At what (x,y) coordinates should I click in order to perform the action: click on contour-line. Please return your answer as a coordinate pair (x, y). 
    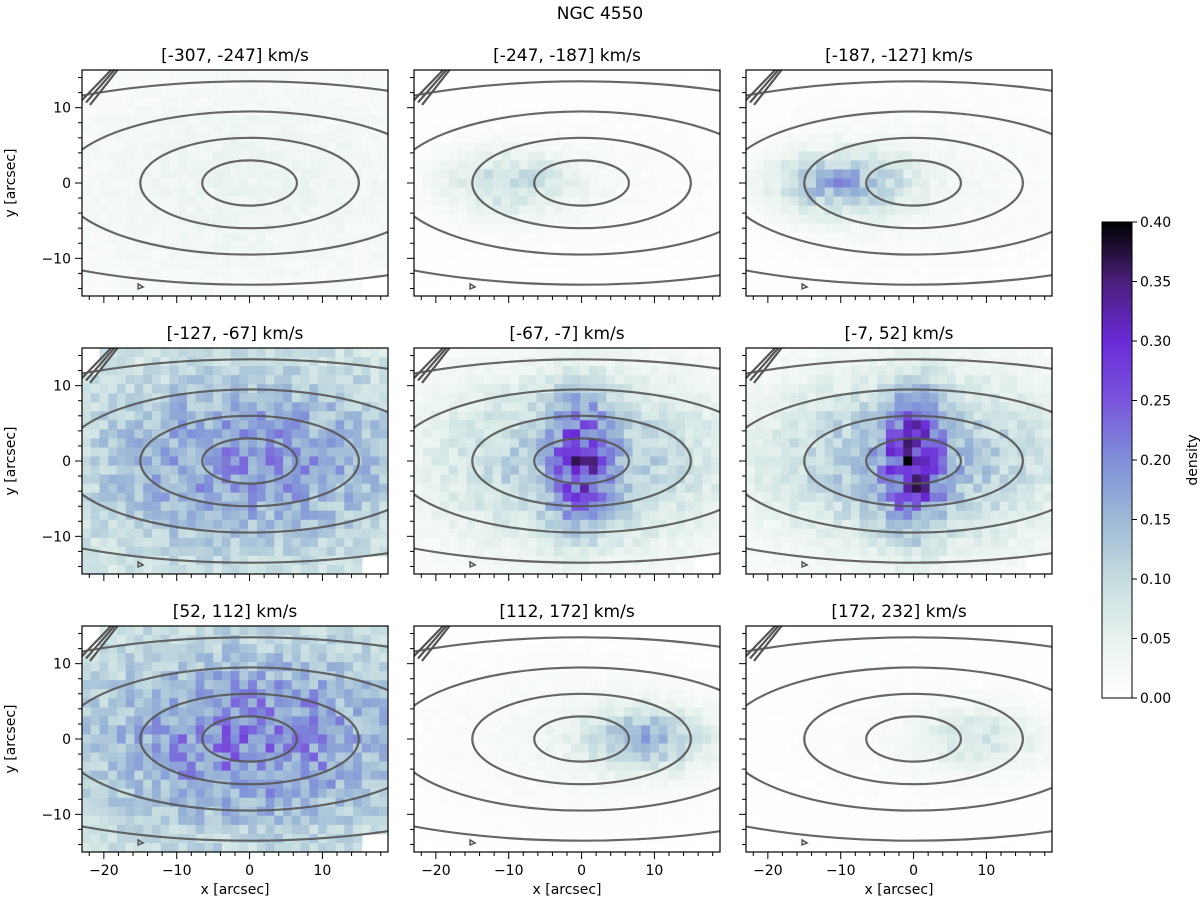
    Looking at the image, I should click on (429, 363).